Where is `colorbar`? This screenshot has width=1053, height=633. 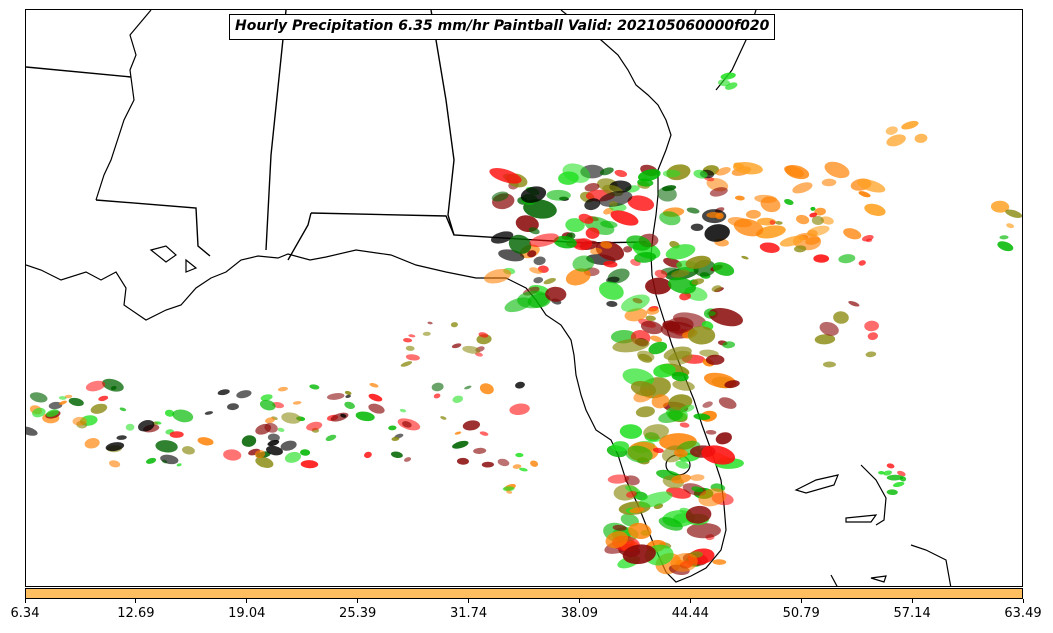 colorbar is located at coordinates (524, 593).